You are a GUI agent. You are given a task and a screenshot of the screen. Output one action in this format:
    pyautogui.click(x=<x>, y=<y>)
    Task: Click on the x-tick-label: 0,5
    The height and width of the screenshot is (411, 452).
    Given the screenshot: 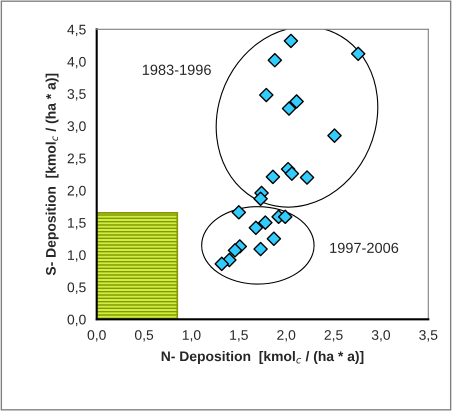 What is the action you would take?
    pyautogui.click(x=144, y=336)
    